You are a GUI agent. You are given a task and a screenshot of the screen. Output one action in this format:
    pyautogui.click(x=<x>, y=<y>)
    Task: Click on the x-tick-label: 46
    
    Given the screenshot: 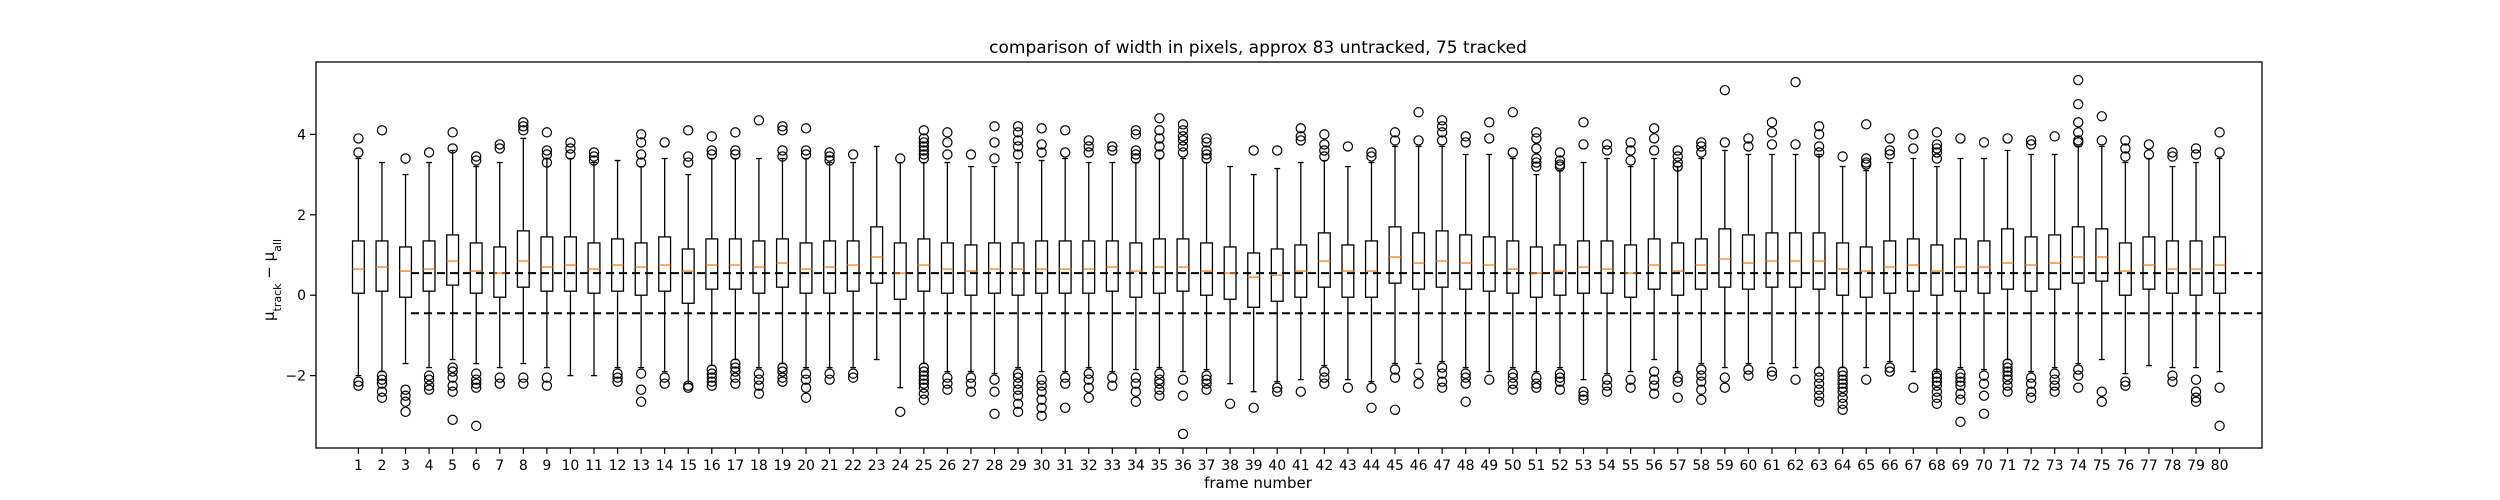 What is the action you would take?
    pyautogui.click(x=1419, y=466)
    